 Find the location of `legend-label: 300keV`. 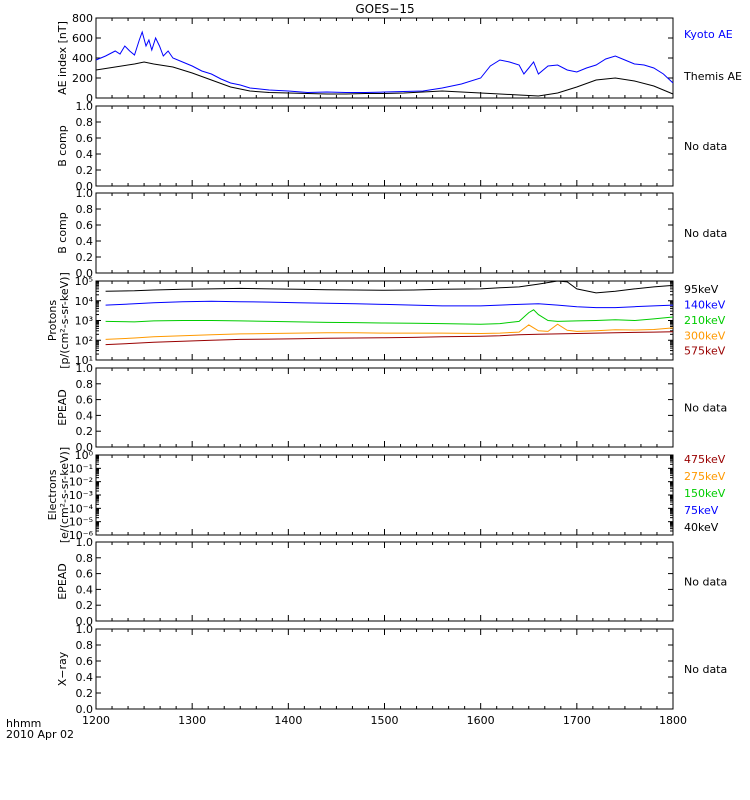

legend-label: 300keV is located at coordinates (705, 335).